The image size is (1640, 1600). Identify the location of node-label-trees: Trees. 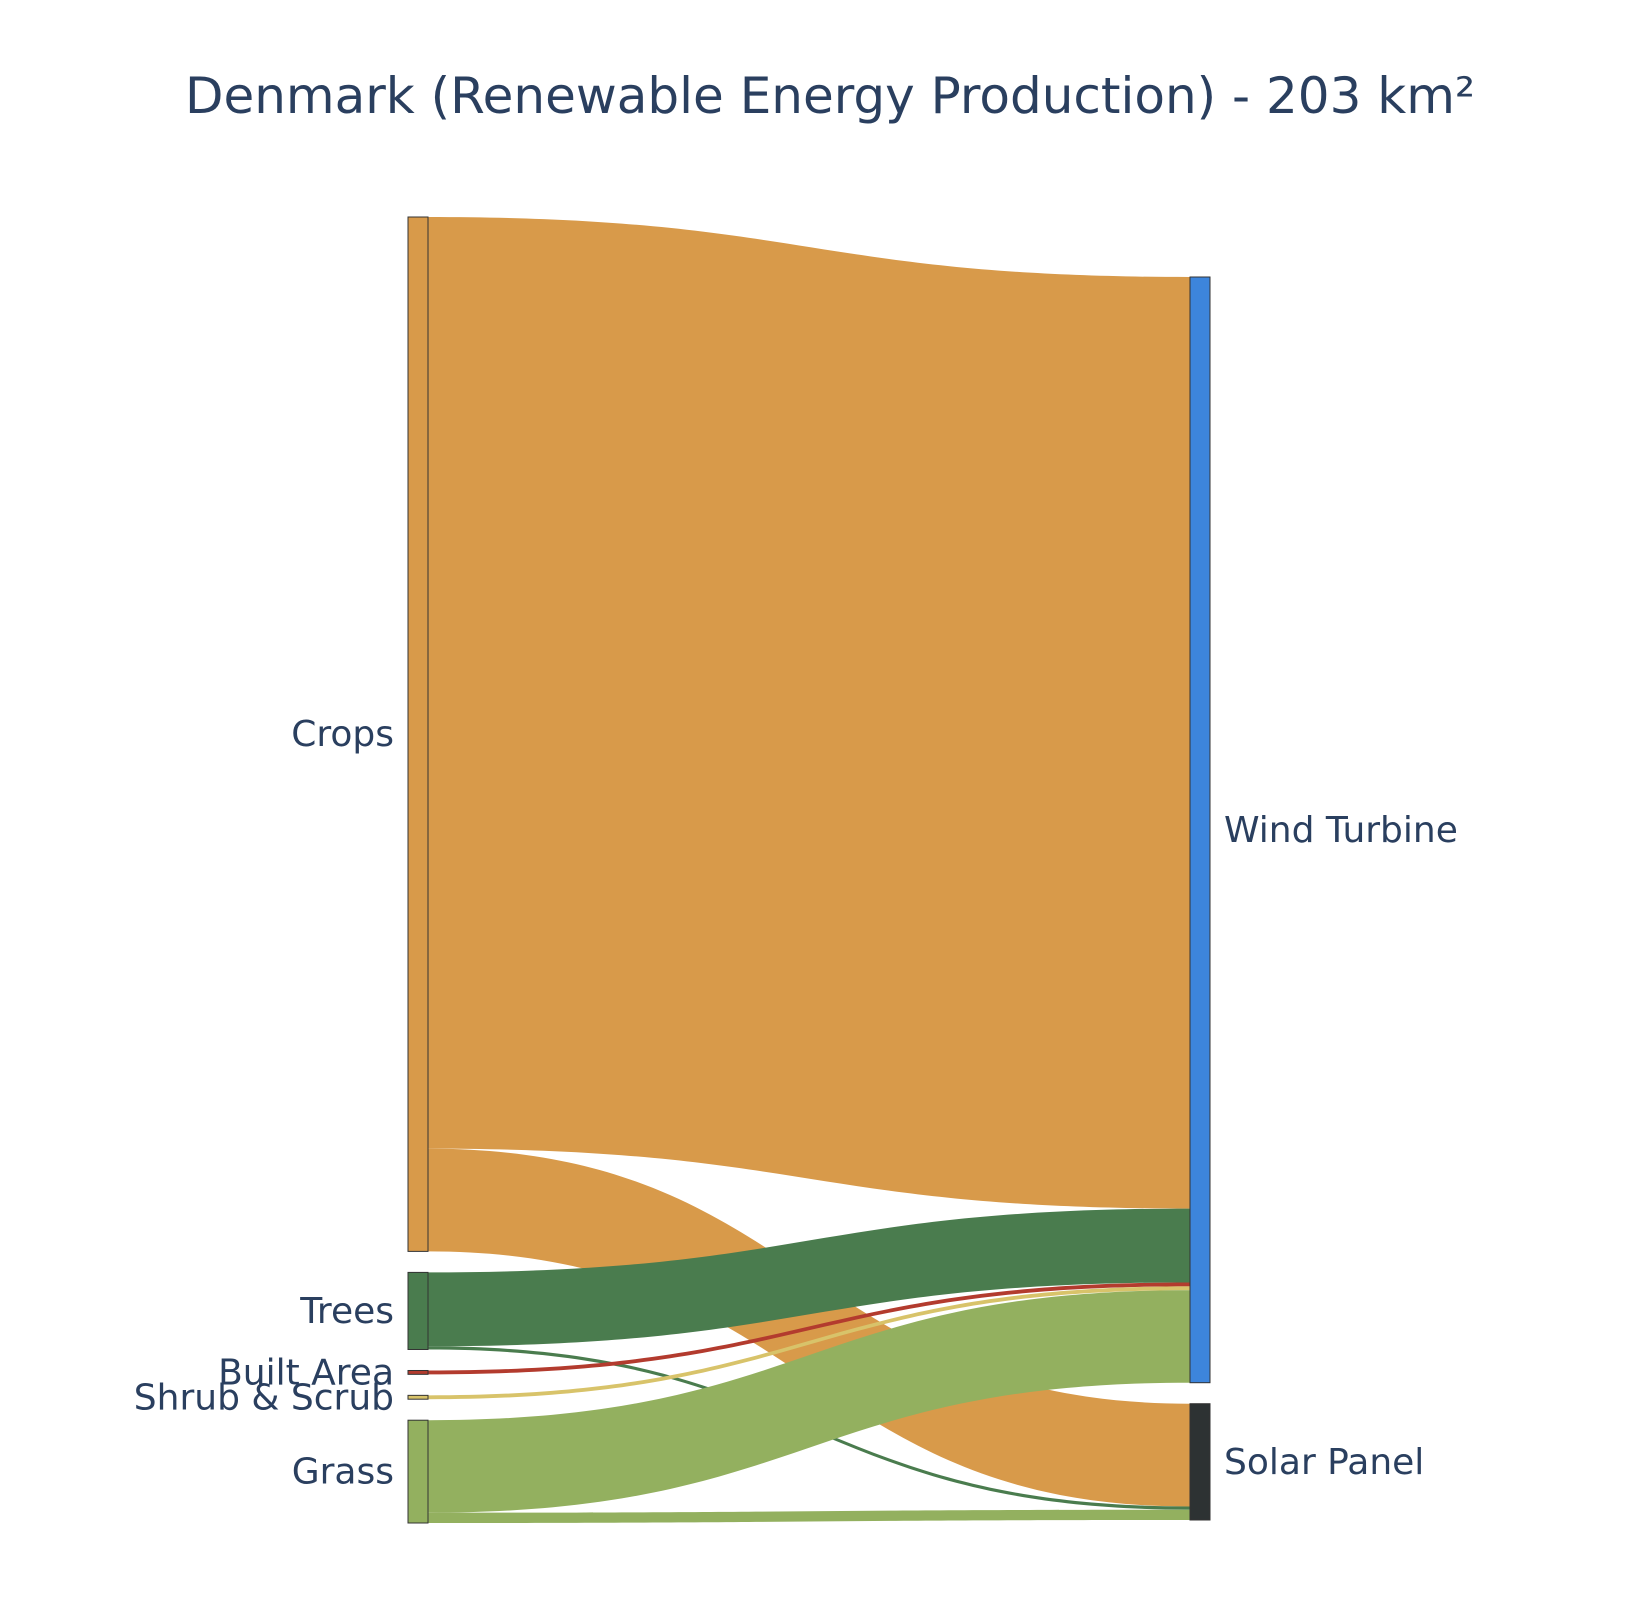
(346, 1311).